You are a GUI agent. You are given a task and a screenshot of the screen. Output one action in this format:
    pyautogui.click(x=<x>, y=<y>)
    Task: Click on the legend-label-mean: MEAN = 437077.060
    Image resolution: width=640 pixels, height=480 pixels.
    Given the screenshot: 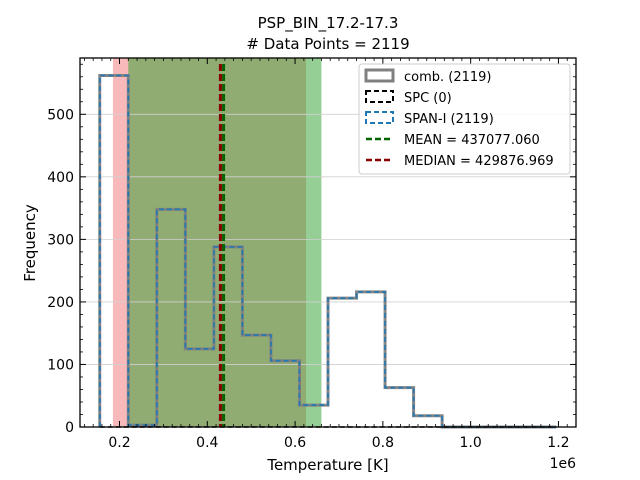 What is the action you would take?
    pyautogui.click(x=472, y=140)
    